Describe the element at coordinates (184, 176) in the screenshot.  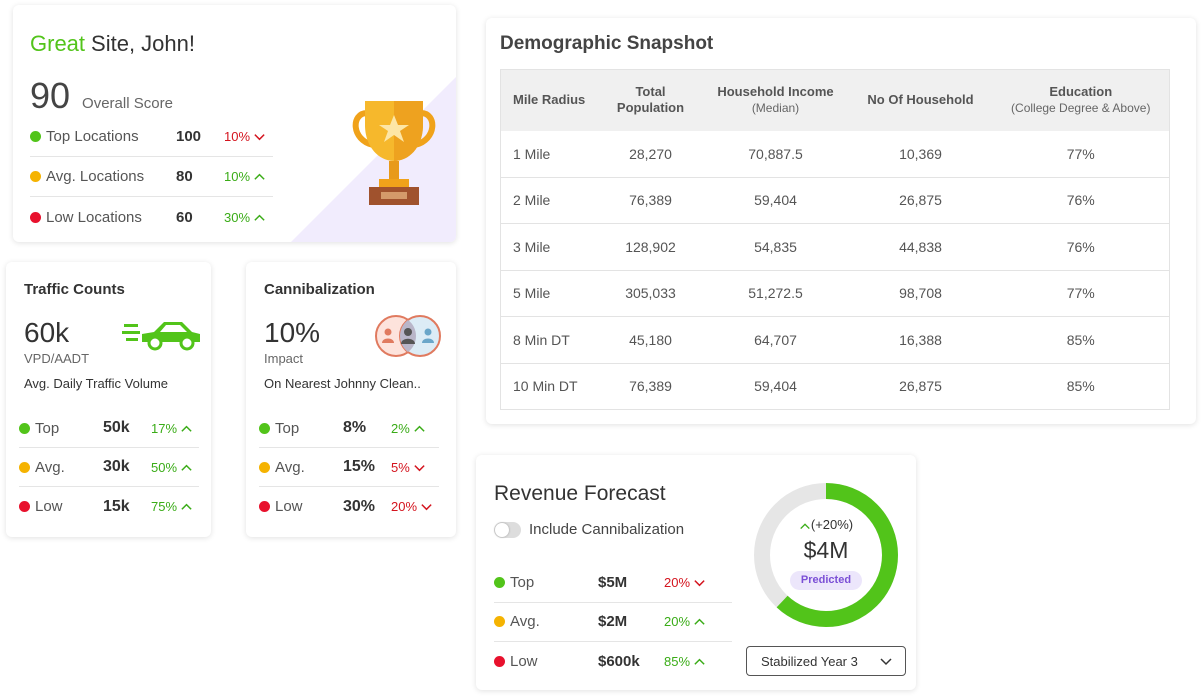
I see `row-value: 80` at that location.